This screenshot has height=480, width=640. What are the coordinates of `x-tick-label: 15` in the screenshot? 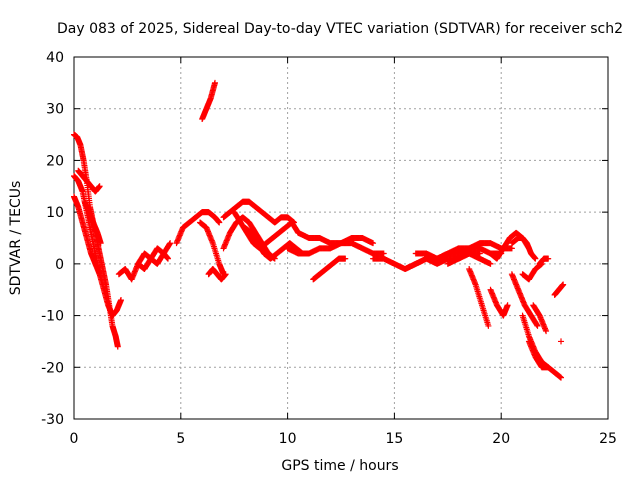 It's located at (394, 439).